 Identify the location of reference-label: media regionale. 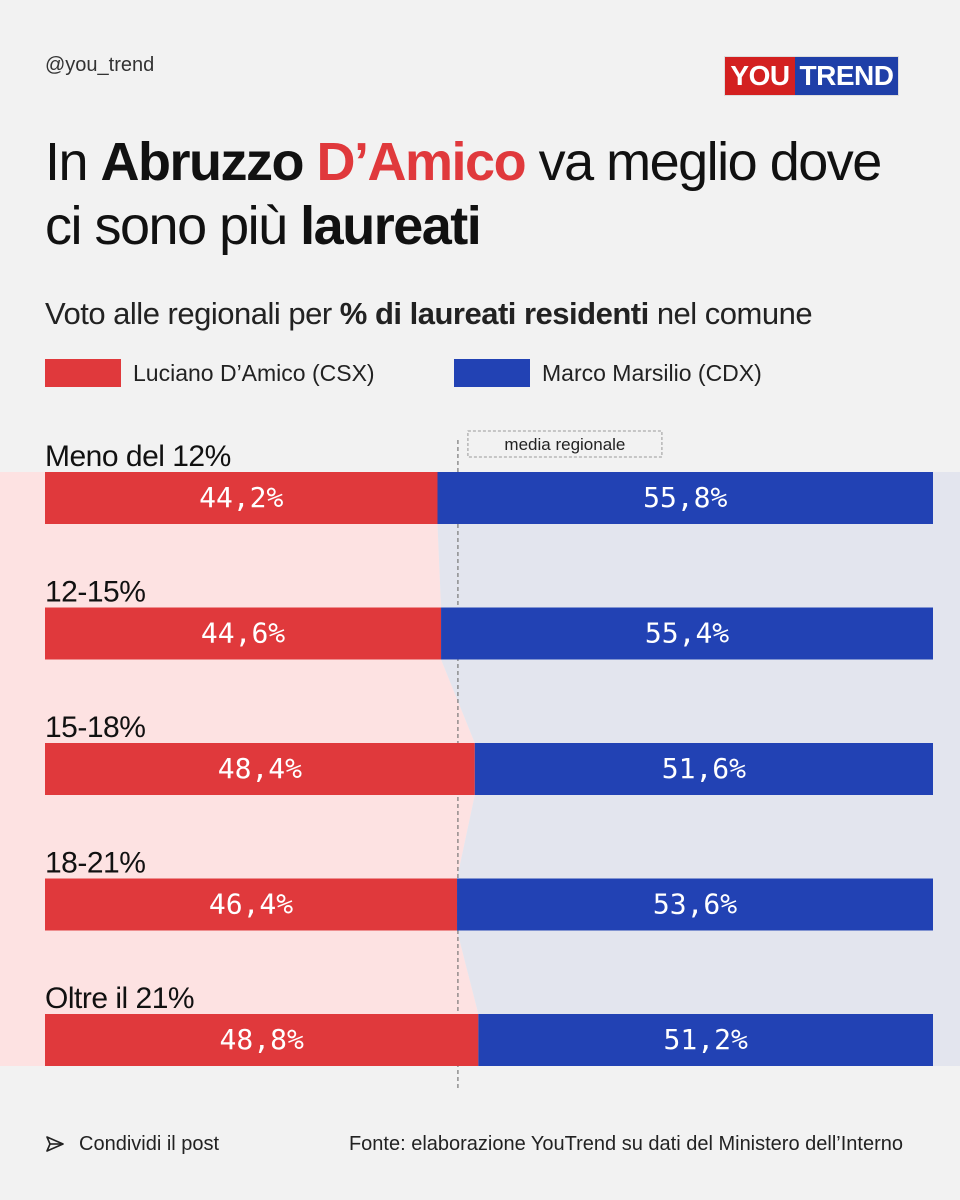
(564, 444).